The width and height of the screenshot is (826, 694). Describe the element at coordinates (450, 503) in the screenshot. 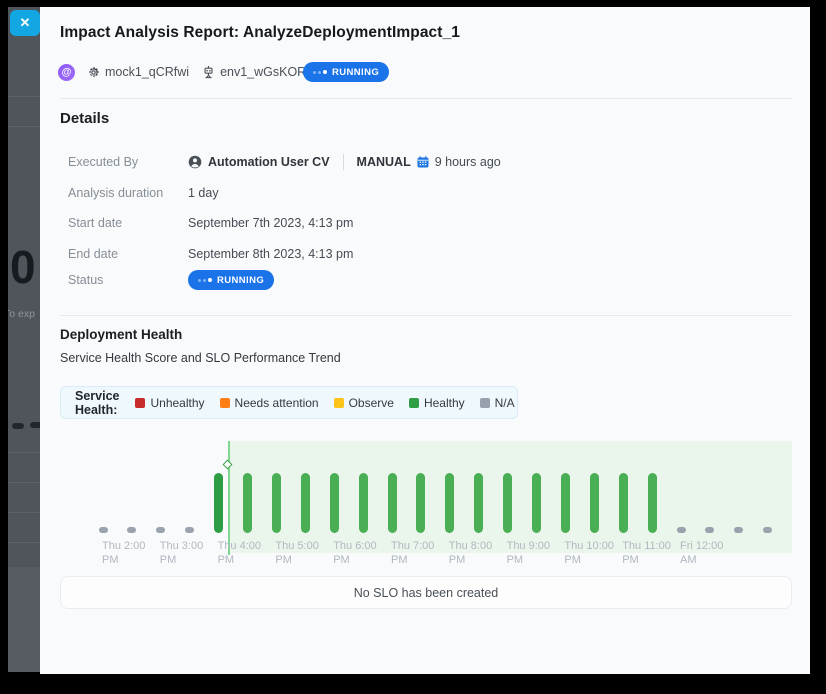

I see `health-bar-thu-8-00-pm` at that location.